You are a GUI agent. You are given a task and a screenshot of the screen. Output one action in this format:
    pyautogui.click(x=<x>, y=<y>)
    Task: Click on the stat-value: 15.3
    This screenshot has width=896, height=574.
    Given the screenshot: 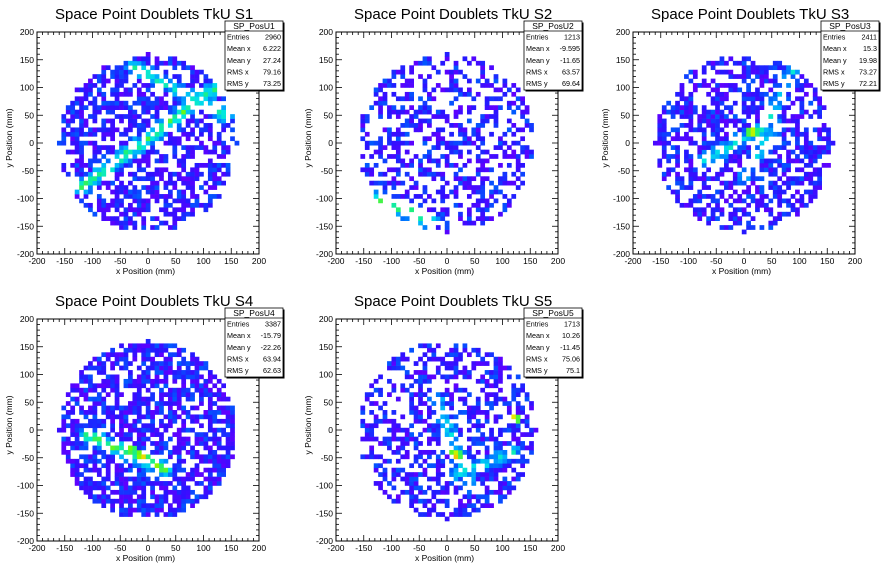 What is the action you would take?
    pyautogui.click(x=870, y=48)
    